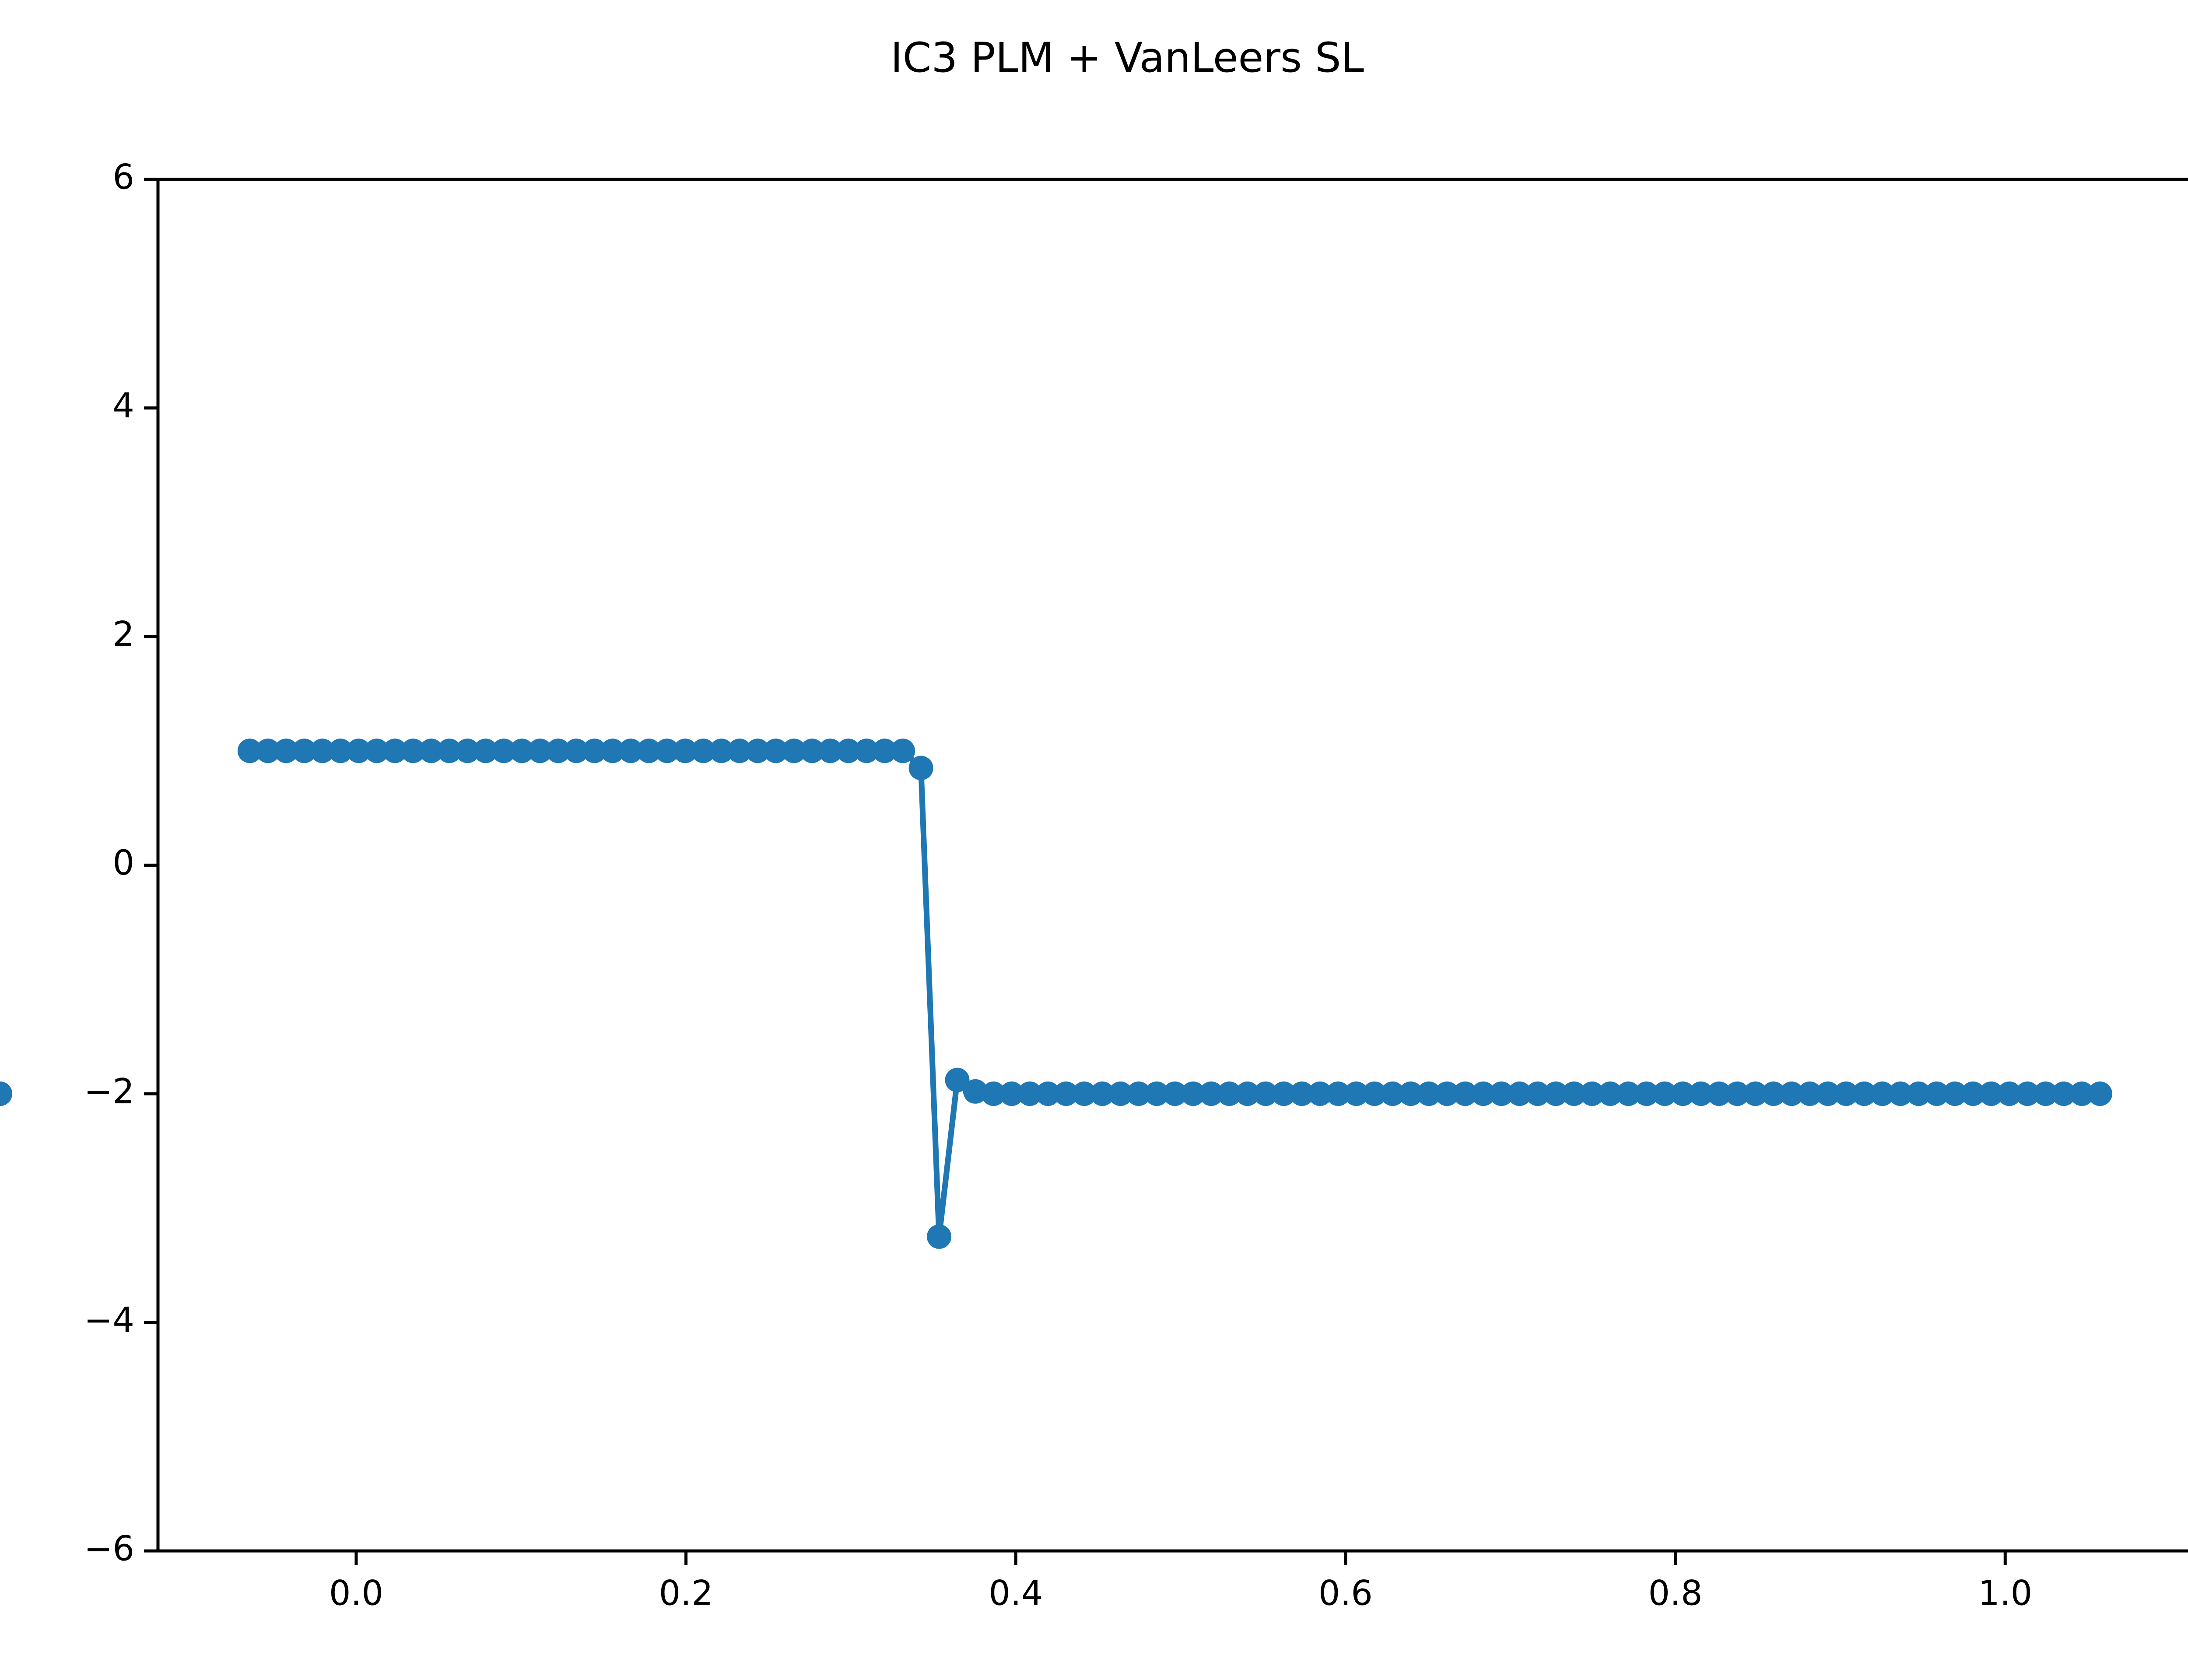 This screenshot has height=1680, width=2188. I want to click on x-tick-label: 0.0, so click(356, 1593).